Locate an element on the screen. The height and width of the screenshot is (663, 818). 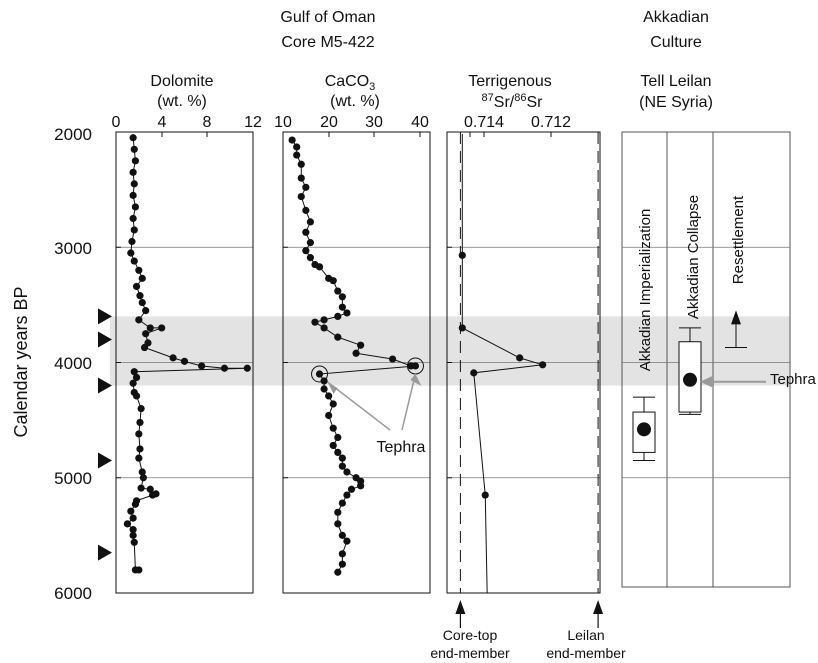
caco3-title: CaCO3 is located at coordinates (350, 83).